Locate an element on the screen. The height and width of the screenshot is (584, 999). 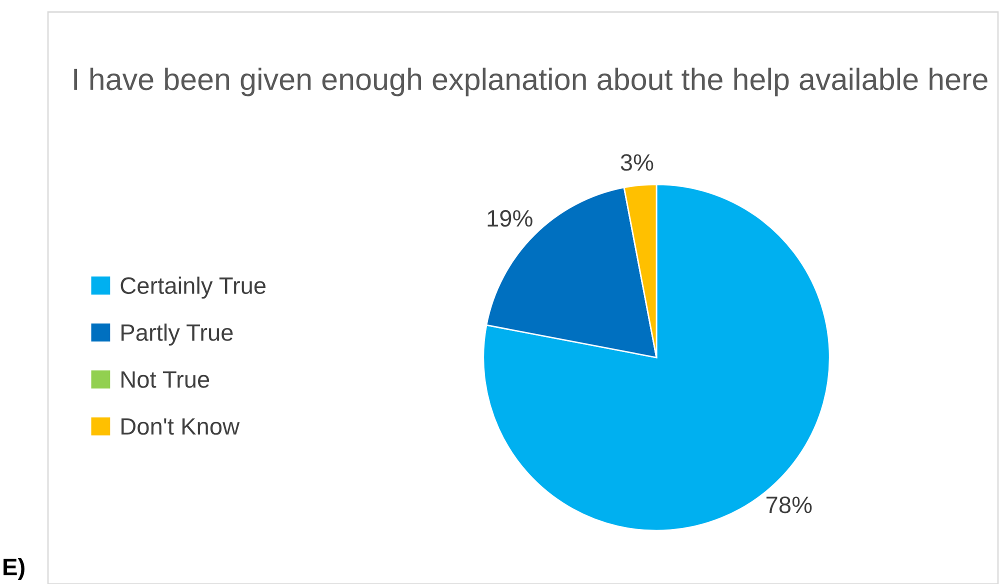
data-label: 19% is located at coordinates (510, 218).